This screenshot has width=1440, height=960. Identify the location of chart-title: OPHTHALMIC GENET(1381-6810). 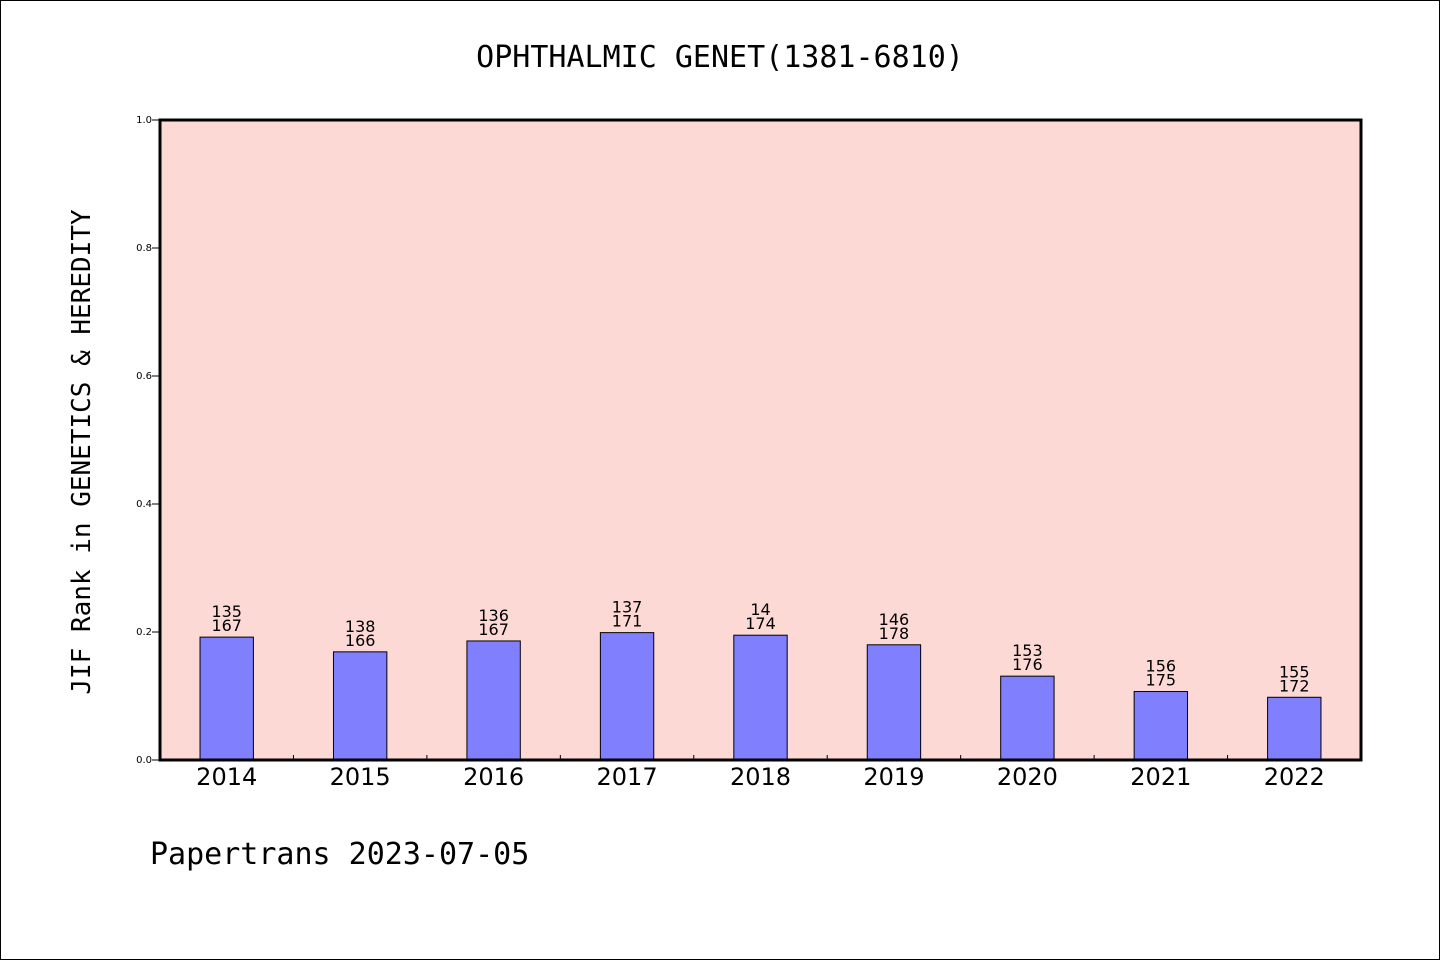
(720, 57).